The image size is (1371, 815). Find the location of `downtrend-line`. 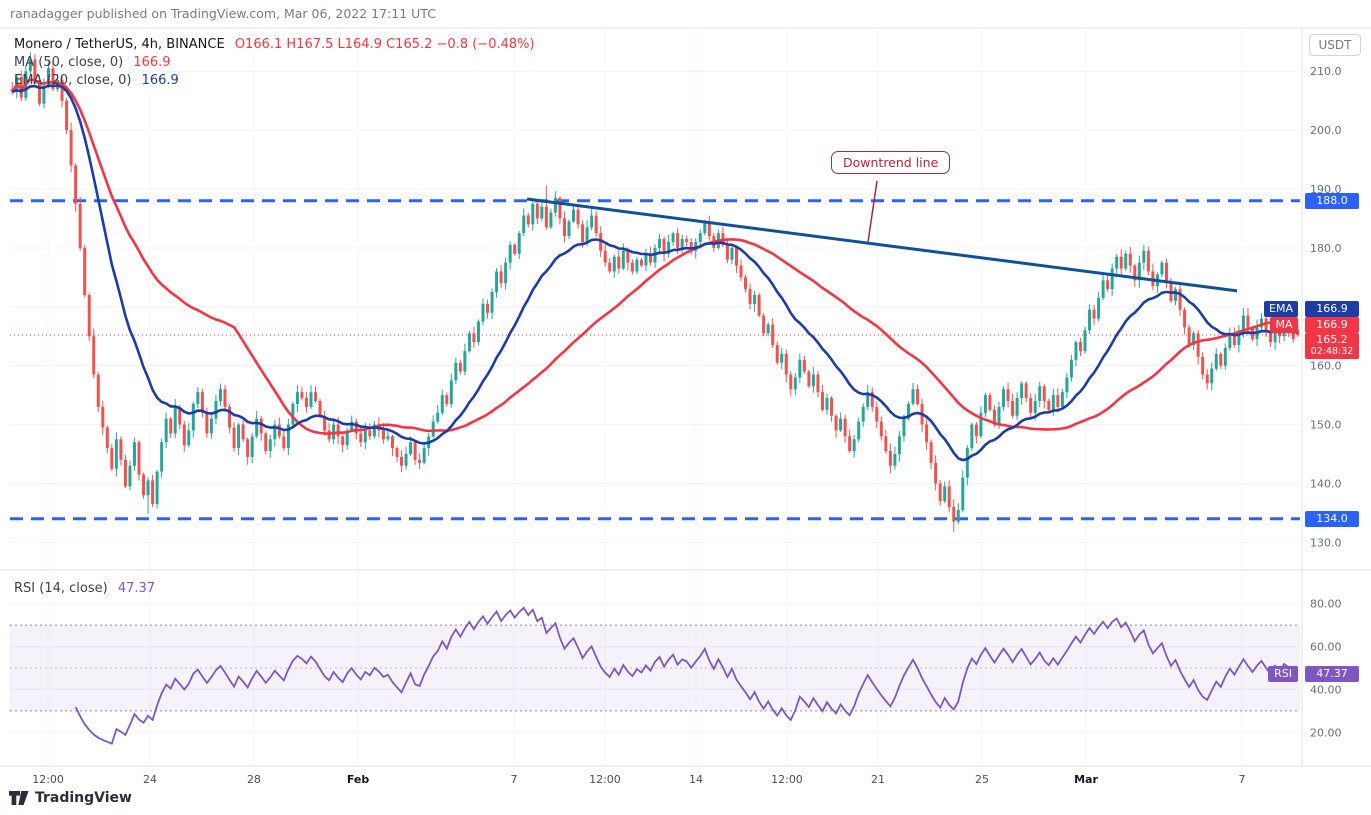

downtrend-line is located at coordinates (882, 245).